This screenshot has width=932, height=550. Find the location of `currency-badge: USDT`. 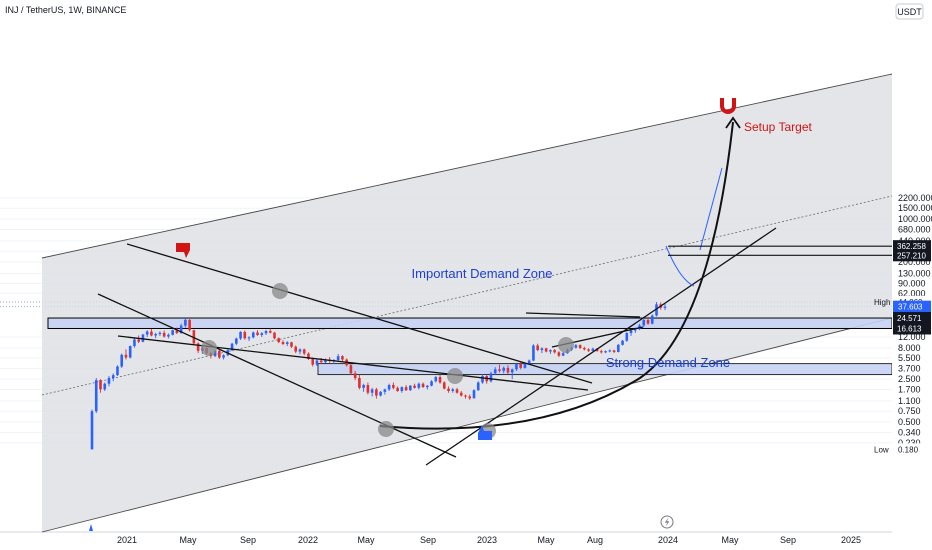

currency-badge: USDT is located at coordinates (909, 11).